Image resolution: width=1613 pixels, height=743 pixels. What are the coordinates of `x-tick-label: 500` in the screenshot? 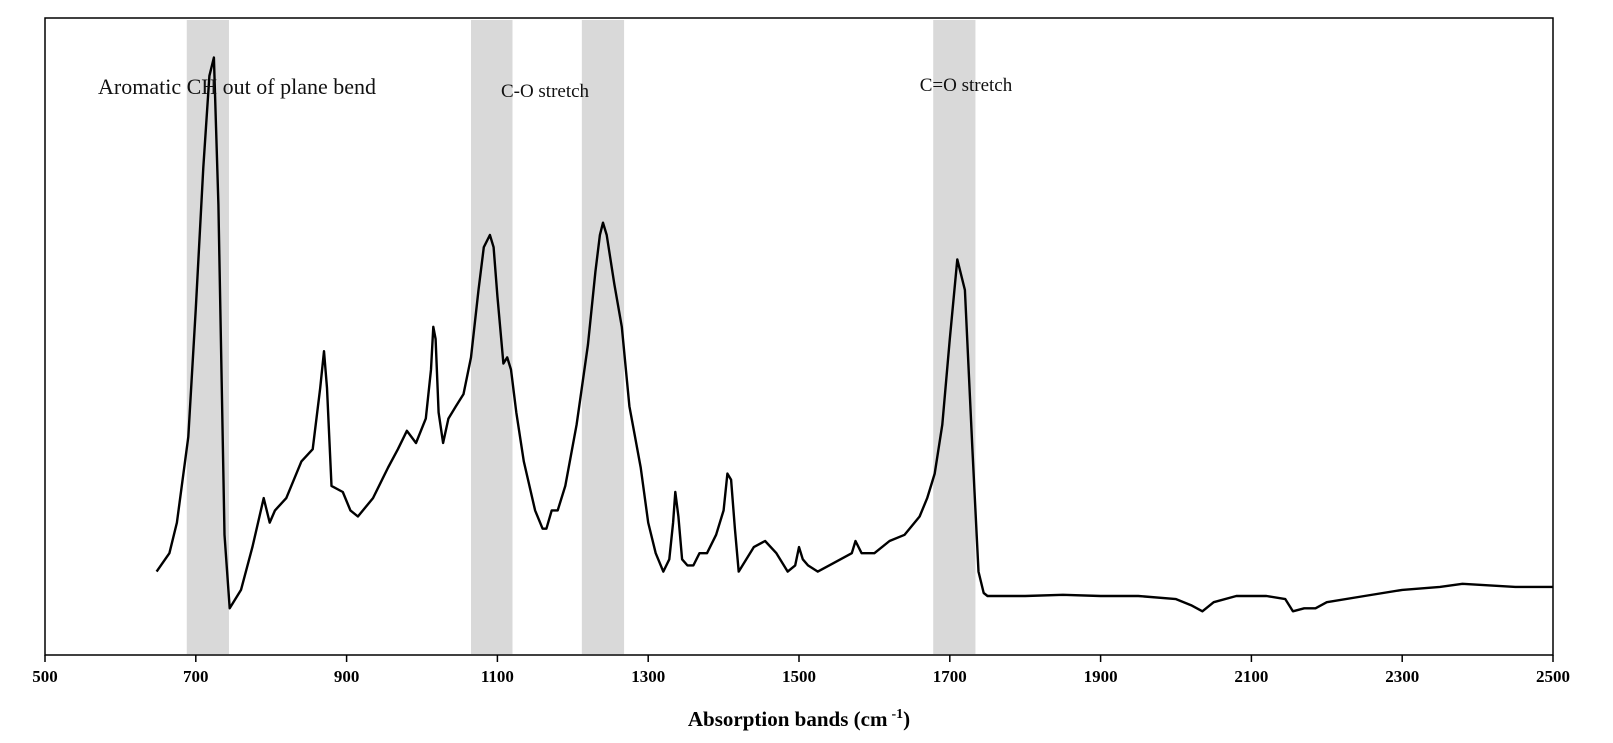 It's located at (45, 676).